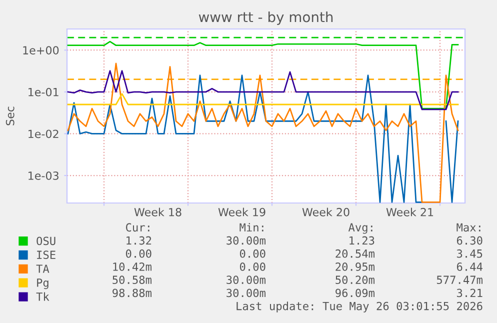  What do you see at coordinates (355, 266) in the screenshot?
I see `text: 20.95m` at bounding box center [355, 266].